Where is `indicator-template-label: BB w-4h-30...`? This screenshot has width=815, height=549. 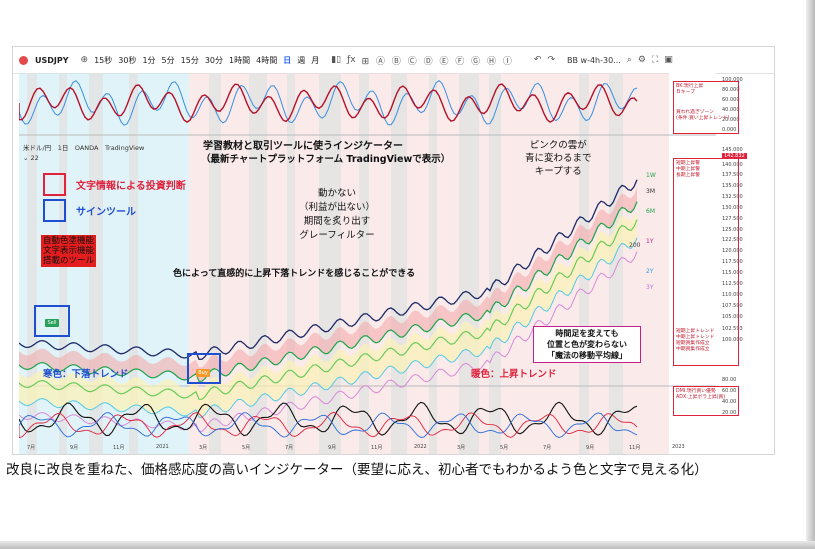
indicator-template-label: BB w-4h-30... is located at coordinates (594, 60).